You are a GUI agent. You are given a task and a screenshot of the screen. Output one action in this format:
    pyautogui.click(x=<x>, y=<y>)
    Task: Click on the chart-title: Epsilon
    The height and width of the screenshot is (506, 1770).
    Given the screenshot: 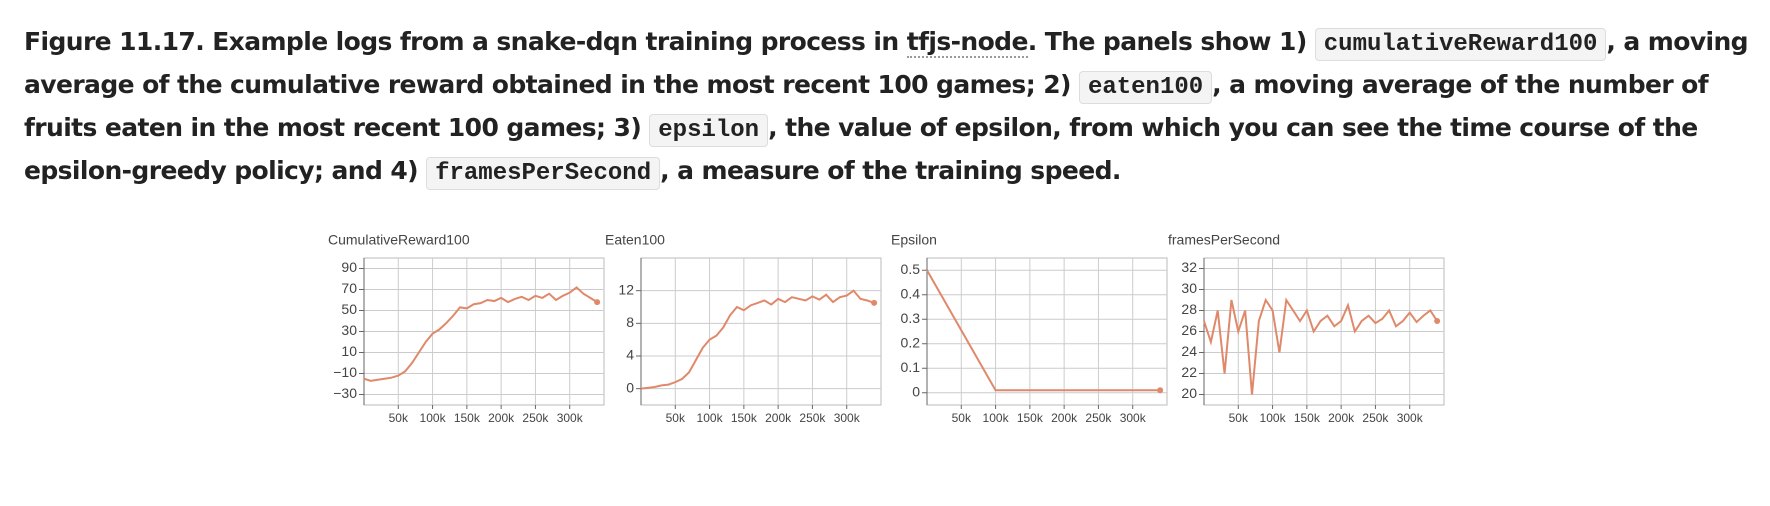 What is the action you would take?
    pyautogui.click(x=914, y=240)
    